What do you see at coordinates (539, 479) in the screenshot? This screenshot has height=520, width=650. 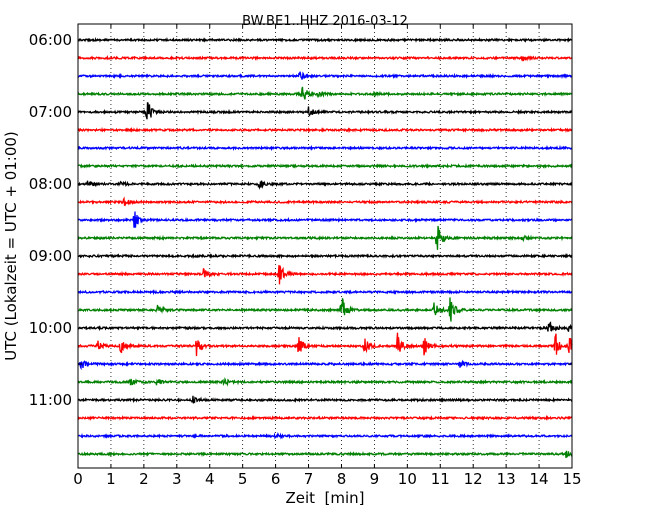 I see `x-tick-label: 14` at bounding box center [539, 479].